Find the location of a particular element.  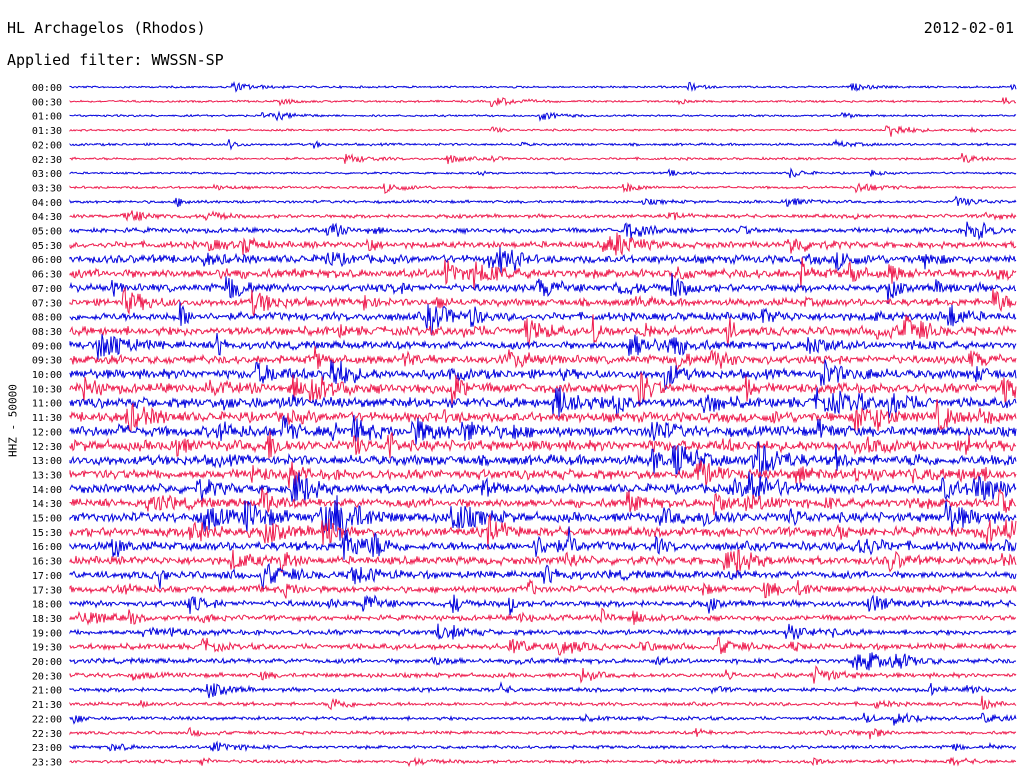

row-time-label: 09:00 is located at coordinates (47, 346).